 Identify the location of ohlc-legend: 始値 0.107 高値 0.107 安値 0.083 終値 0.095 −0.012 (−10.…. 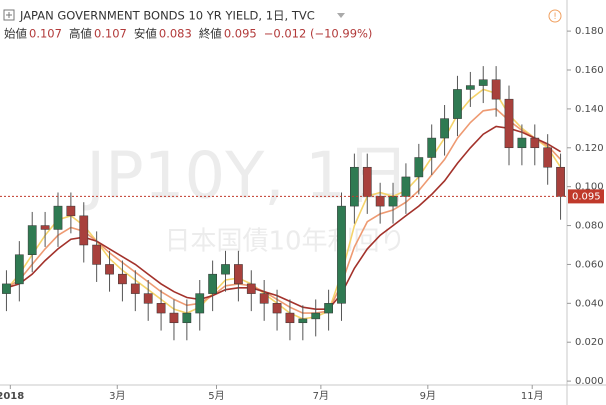
(188, 34).